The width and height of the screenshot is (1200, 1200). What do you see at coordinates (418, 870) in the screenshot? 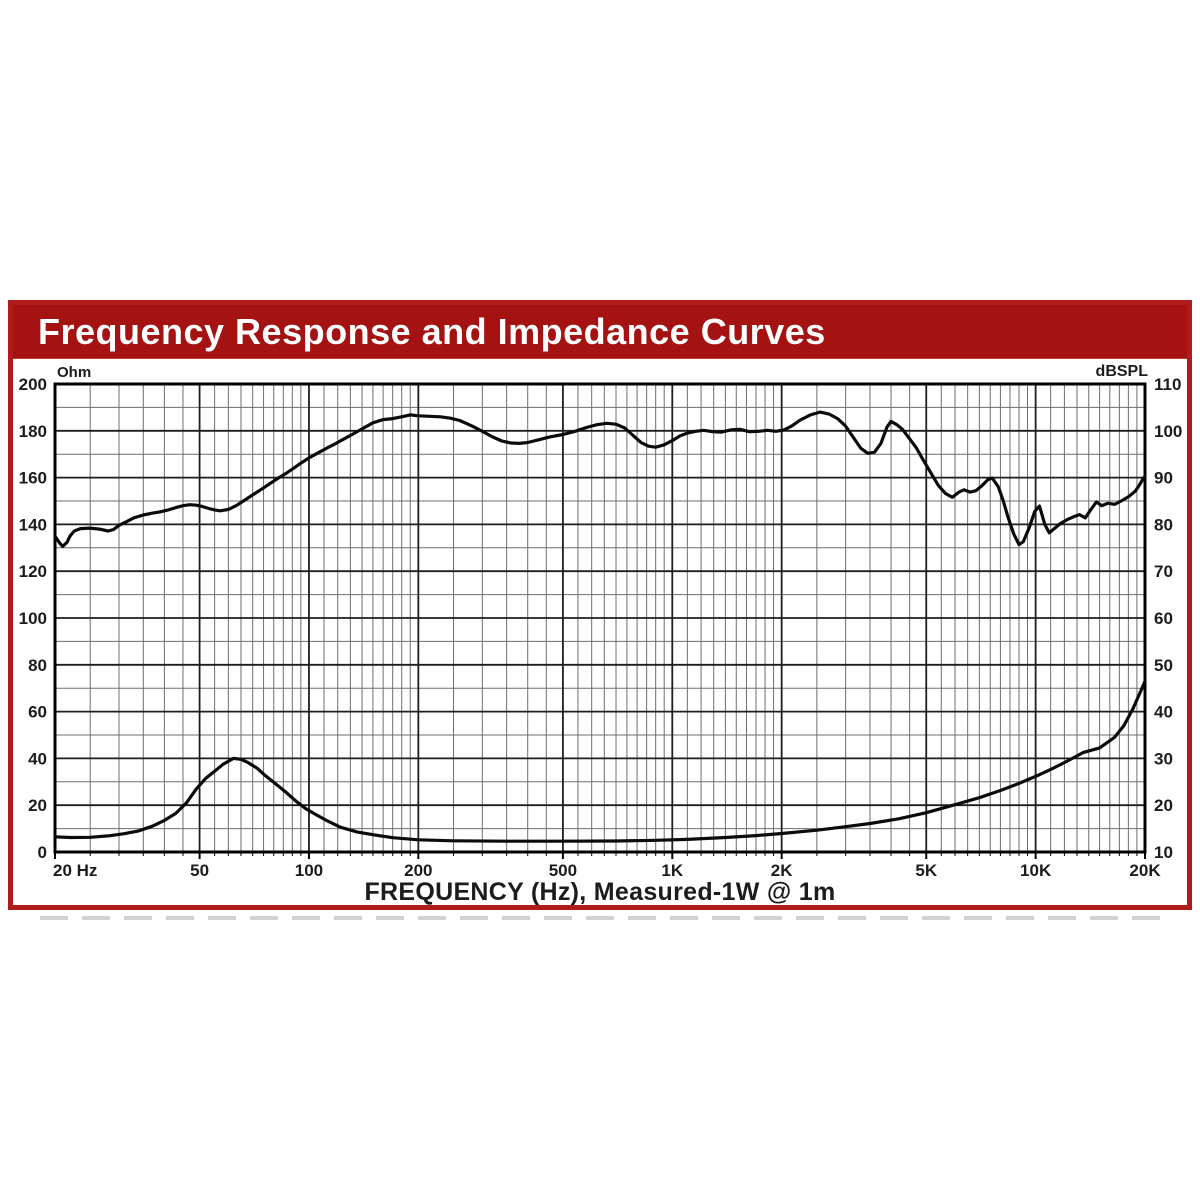
I see `x-tick-label: 200` at bounding box center [418, 870].